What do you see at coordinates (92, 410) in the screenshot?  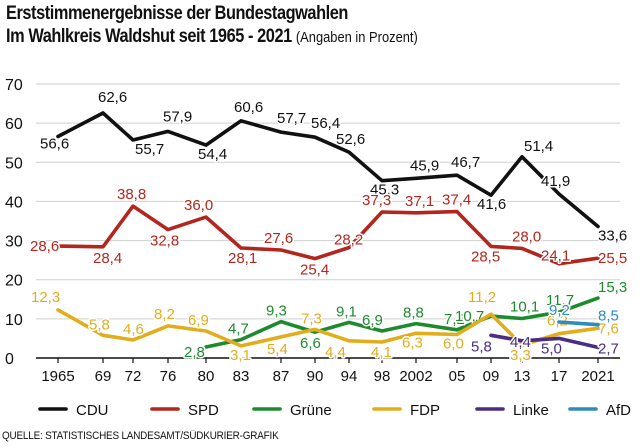 I see `legend-label-cdu: CDU` at bounding box center [92, 410].